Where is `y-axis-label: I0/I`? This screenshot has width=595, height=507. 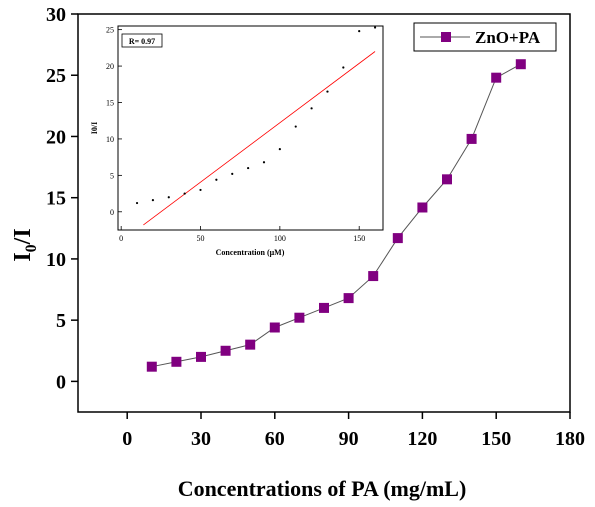
y-axis-label: I0/I is located at coordinates (25, 244).